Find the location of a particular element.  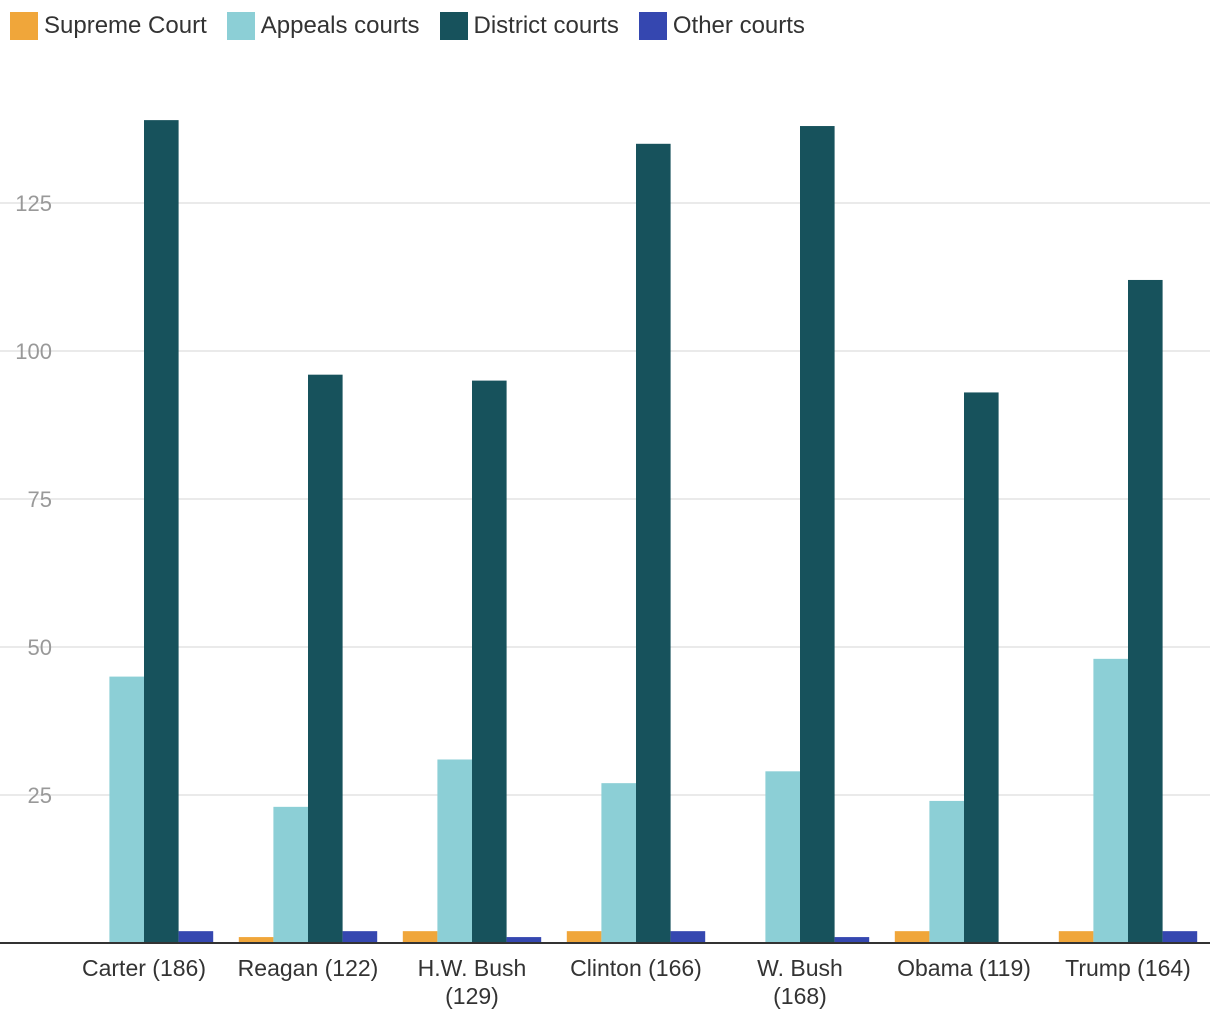

x-tick-label-6: Trump (164) is located at coordinates (1128, 968).